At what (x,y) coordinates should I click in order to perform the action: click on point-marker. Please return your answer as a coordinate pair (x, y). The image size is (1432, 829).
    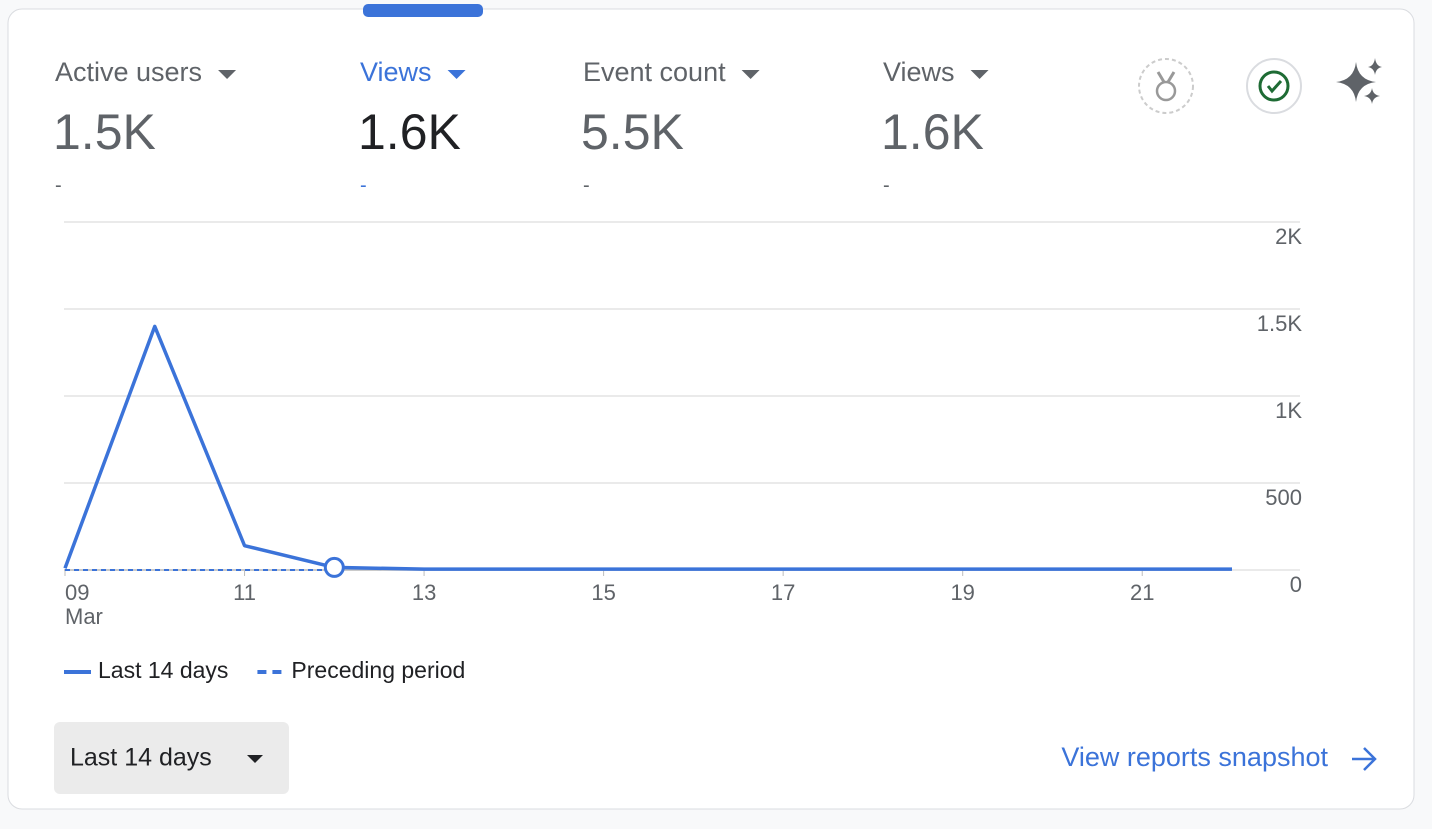
    Looking at the image, I should click on (334, 567).